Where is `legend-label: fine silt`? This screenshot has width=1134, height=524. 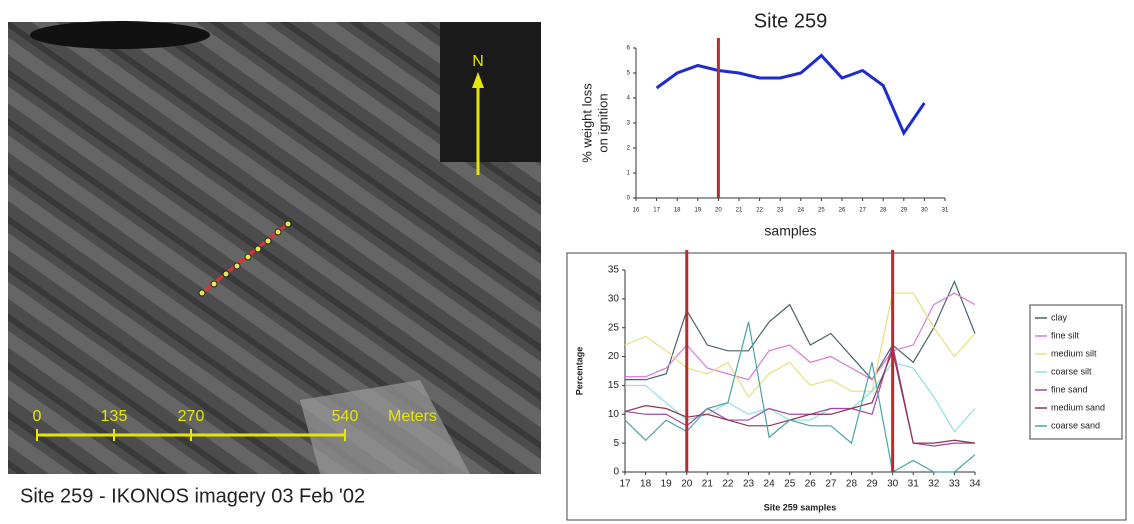
legend-label: fine silt is located at coordinates (1065, 335).